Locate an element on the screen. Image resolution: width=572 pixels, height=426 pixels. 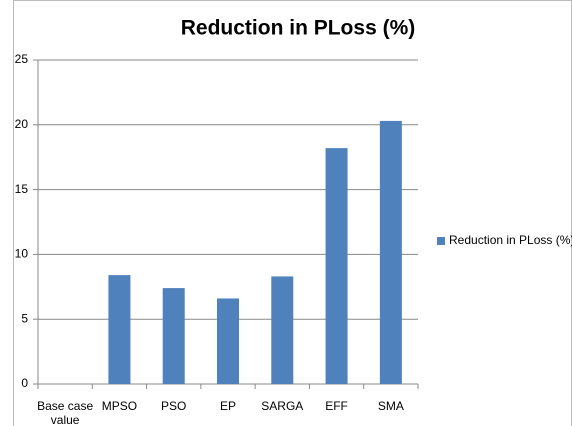
legend-label: Reduction in PLoss (%) is located at coordinates (510, 240).